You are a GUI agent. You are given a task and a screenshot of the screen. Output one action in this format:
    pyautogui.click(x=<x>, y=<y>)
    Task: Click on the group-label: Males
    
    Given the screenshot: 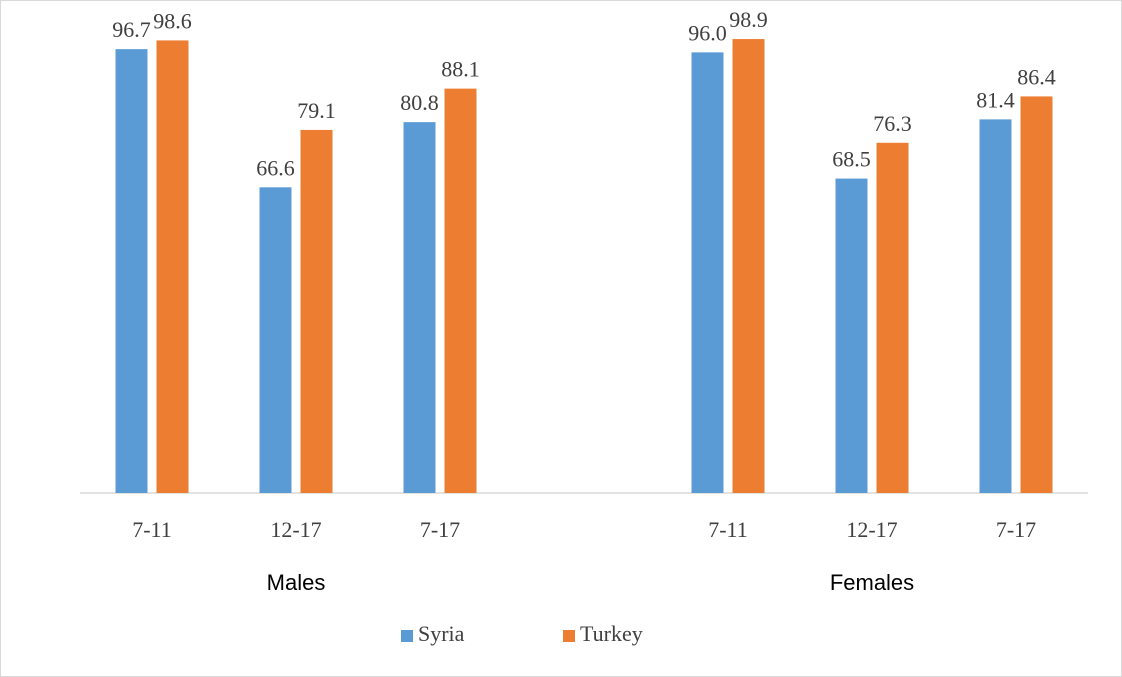 What is the action you would take?
    pyautogui.click(x=296, y=582)
    